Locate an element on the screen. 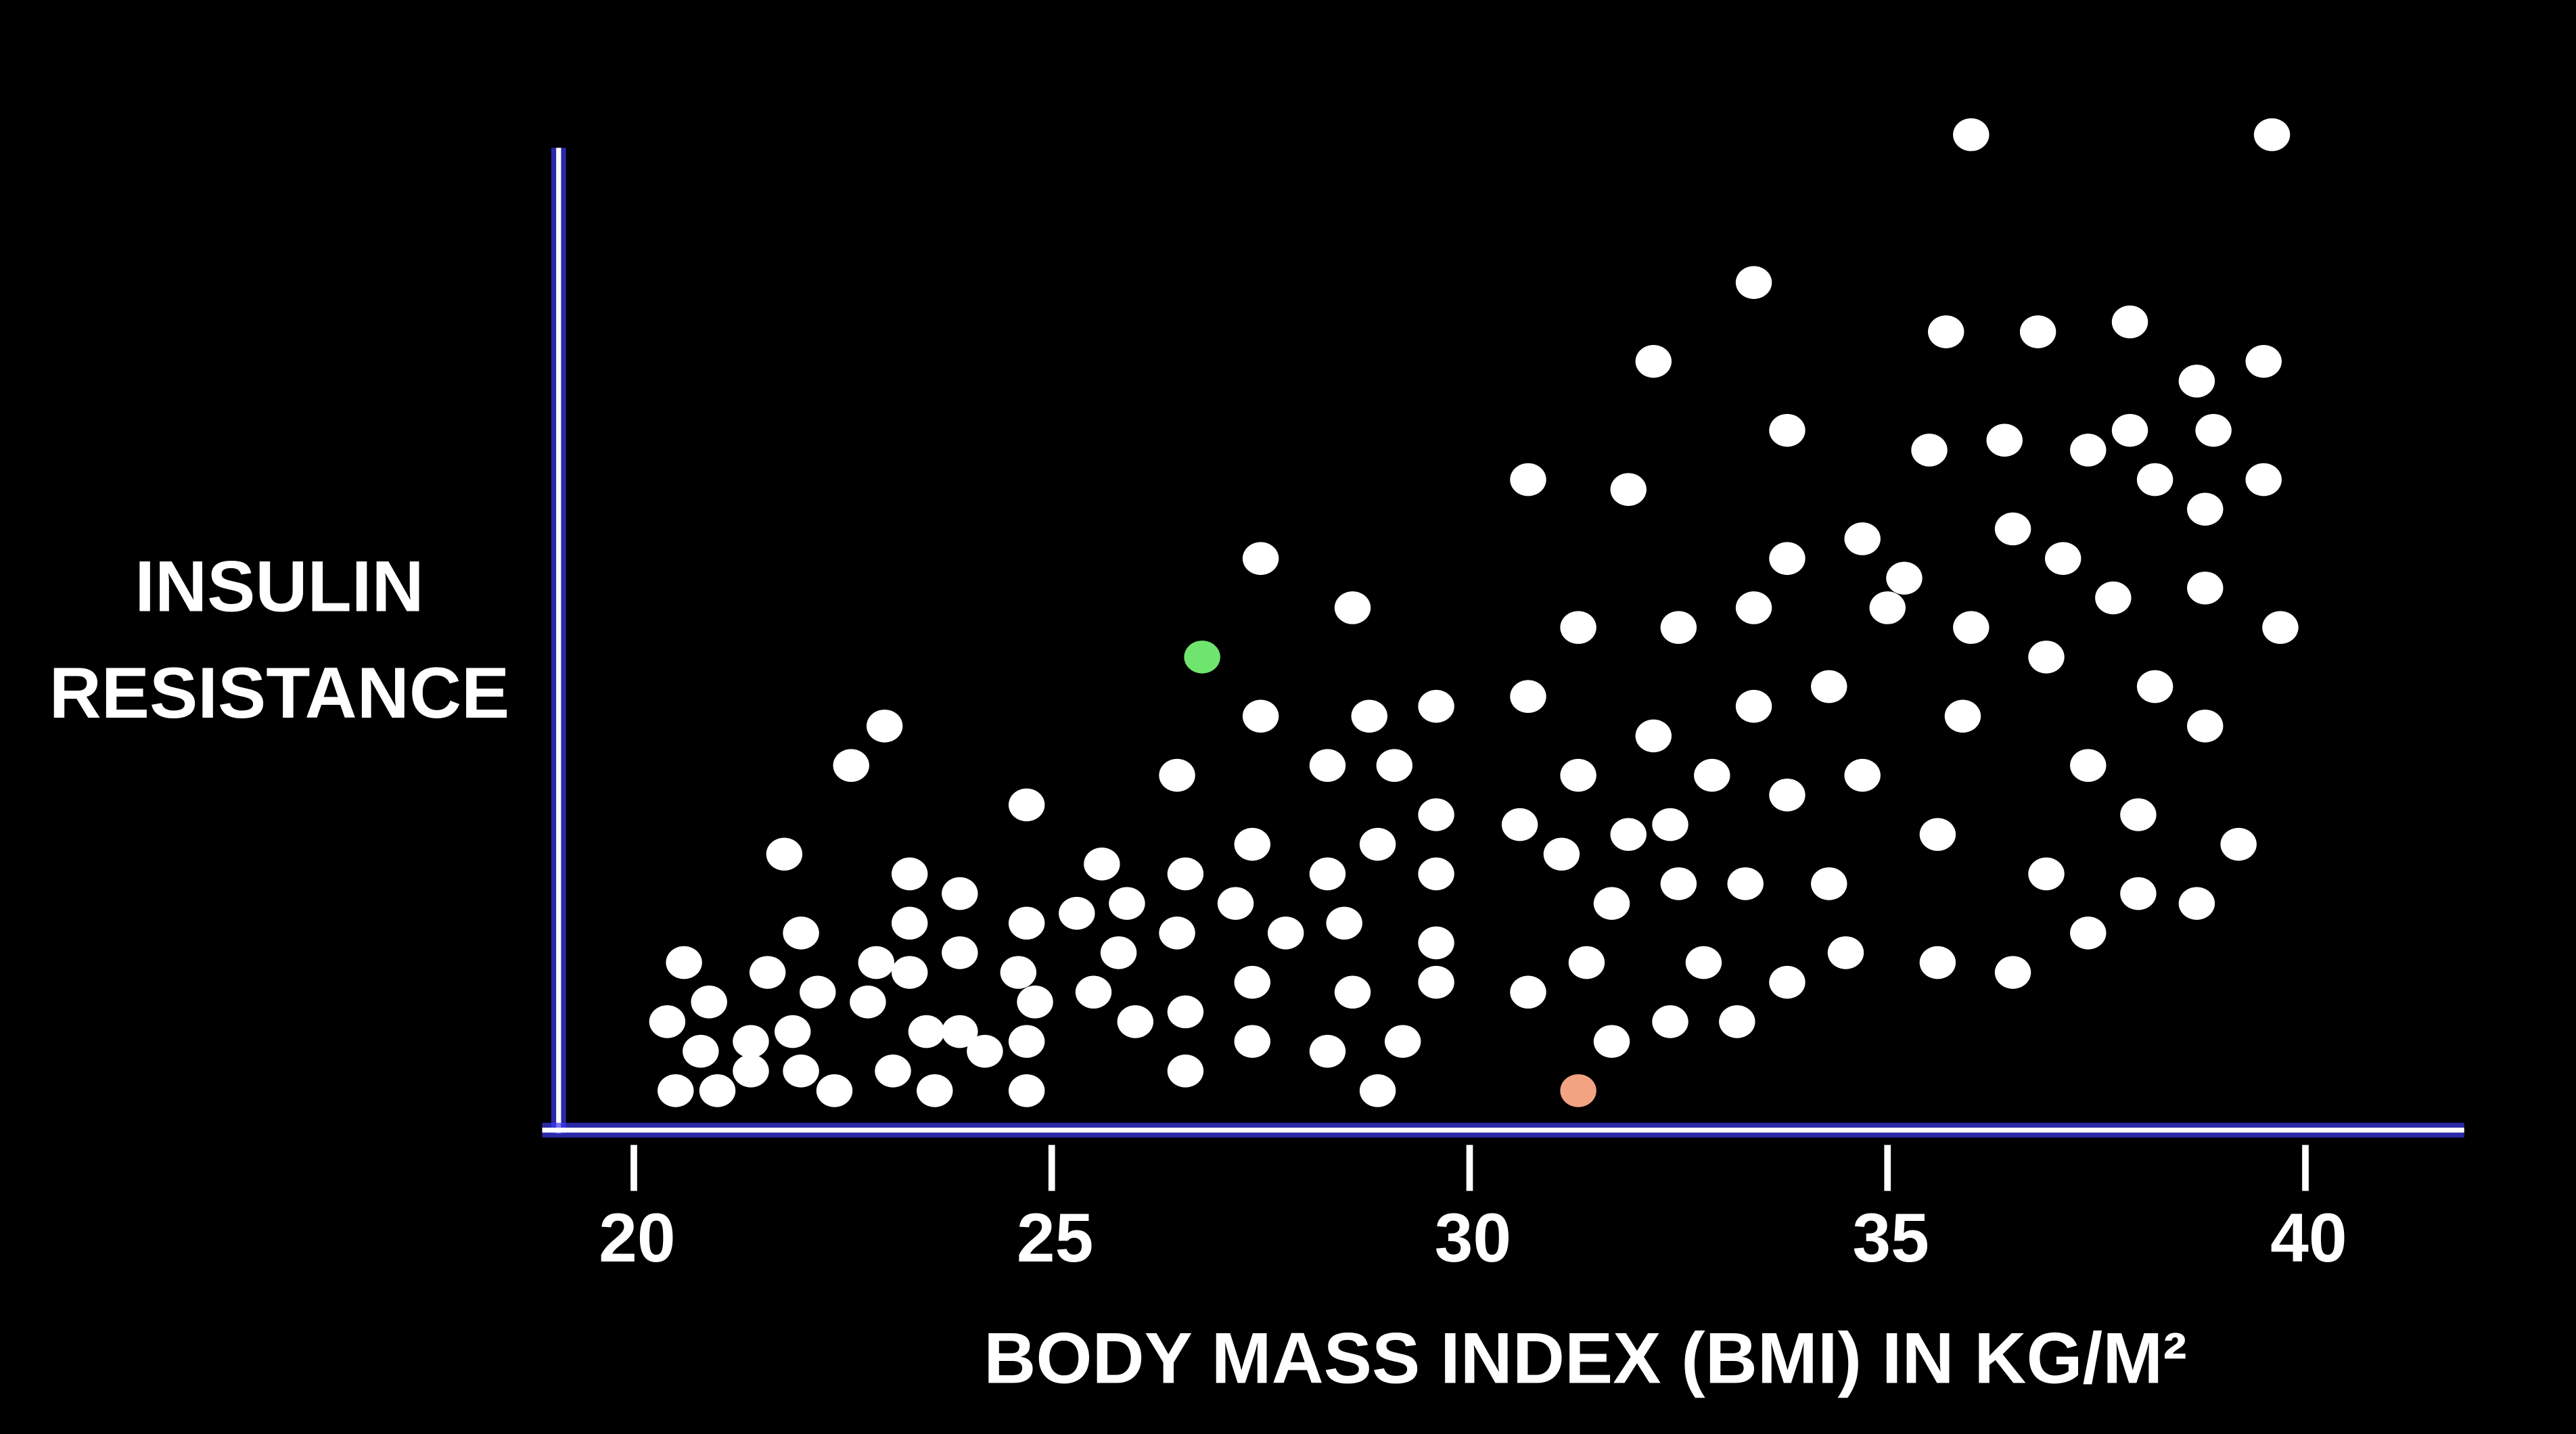 Image resolution: width=2576 pixels, height=1434 pixels. x-tick-label: 30 is located at coordinates (1473, 1238).